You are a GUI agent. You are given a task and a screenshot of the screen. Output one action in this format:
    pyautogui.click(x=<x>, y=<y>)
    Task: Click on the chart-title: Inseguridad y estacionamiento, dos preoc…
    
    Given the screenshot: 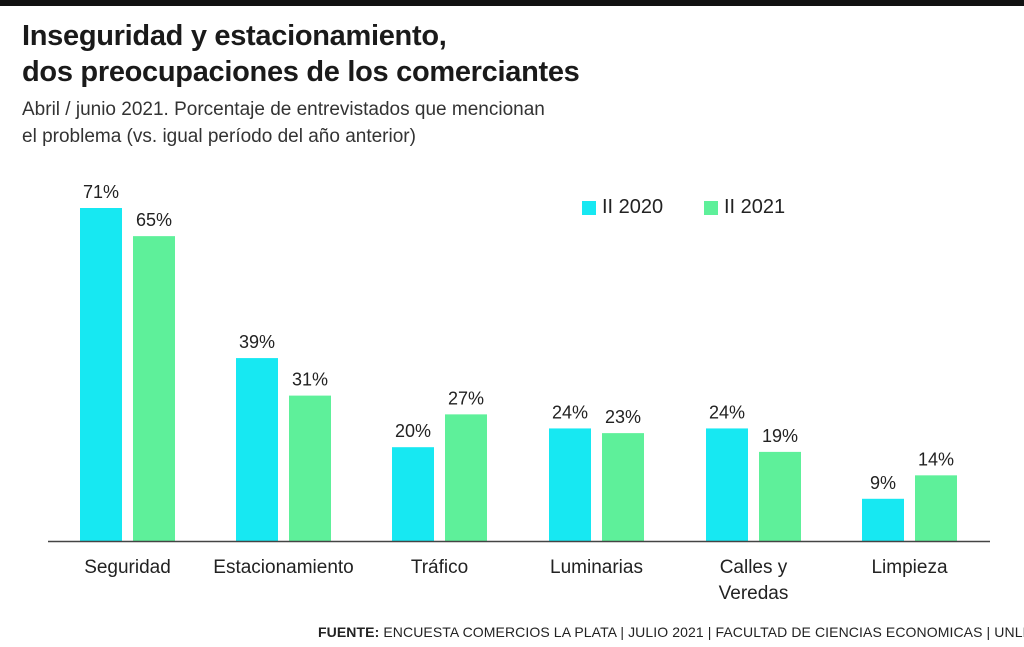 What is the action you would take?
    pyautogui.click(x=502, y=54)
    